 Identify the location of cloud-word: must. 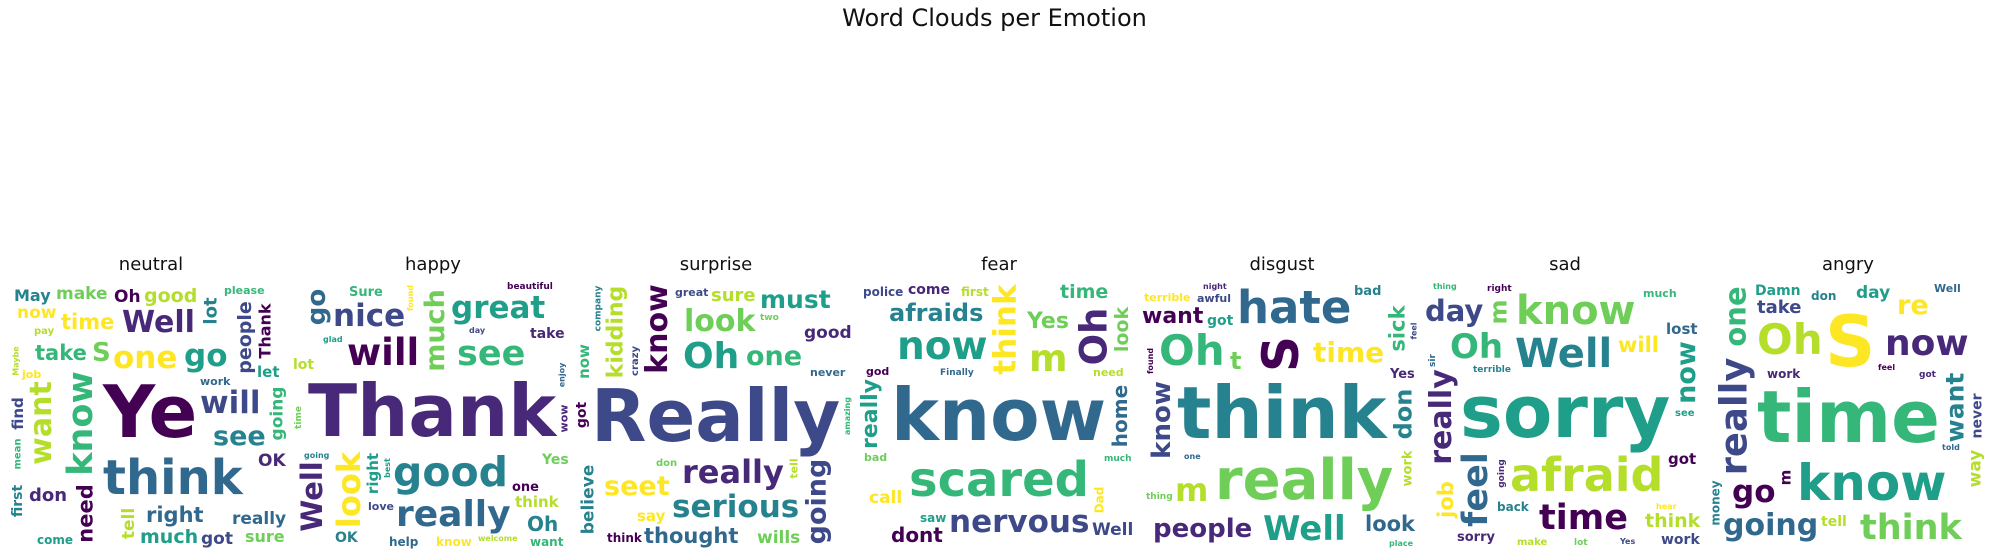
(795, 299).